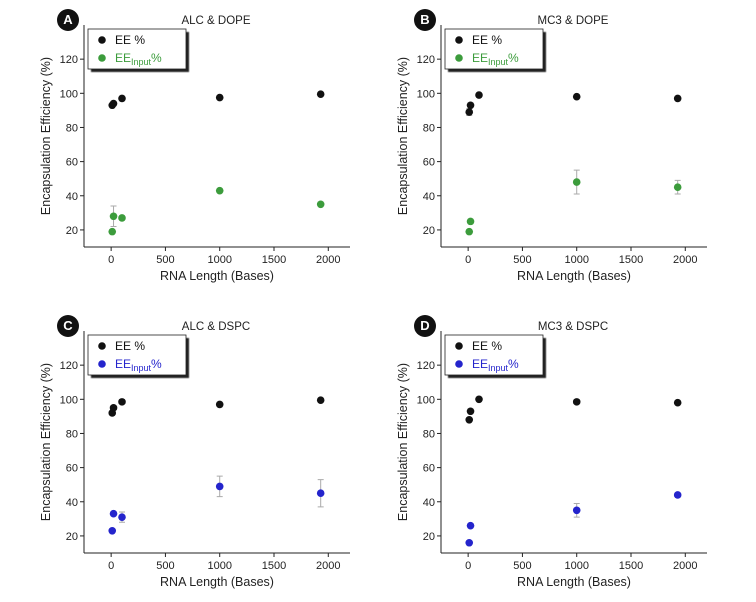 The image size is (756, 602). I want to click on panel-label: C, so click(68, 325).